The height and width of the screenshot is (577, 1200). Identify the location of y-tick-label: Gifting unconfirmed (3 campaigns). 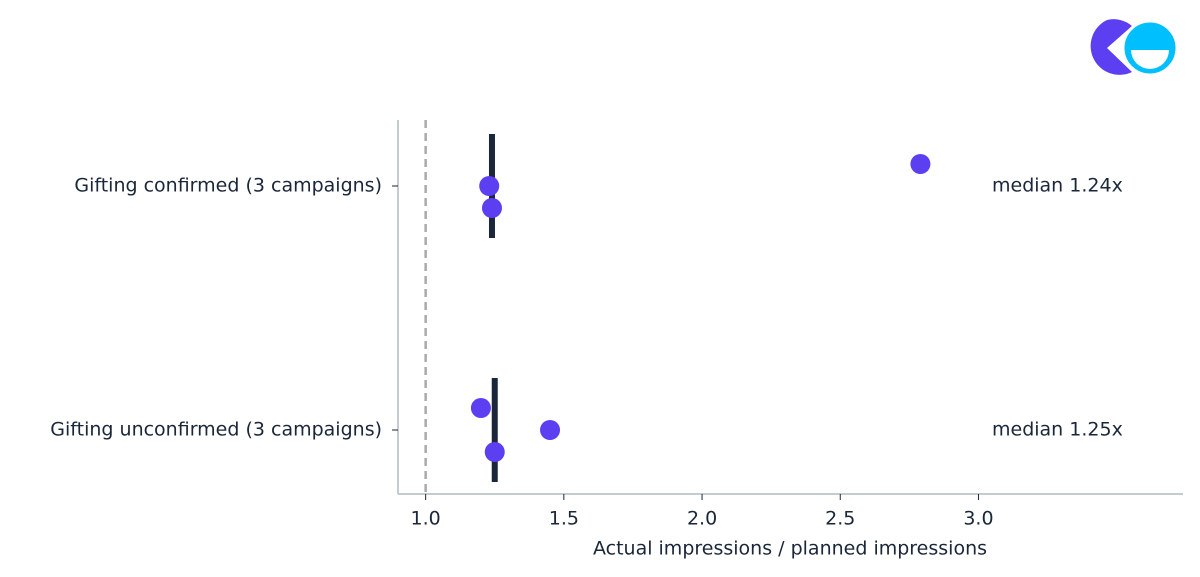
(216, 430).